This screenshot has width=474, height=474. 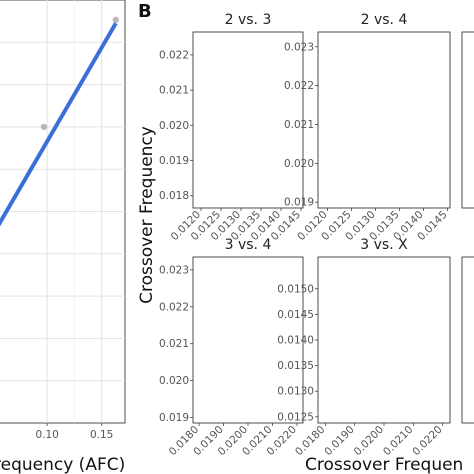 I want to click on y-tick-label: 0.0150, so click(x=295, y=289).